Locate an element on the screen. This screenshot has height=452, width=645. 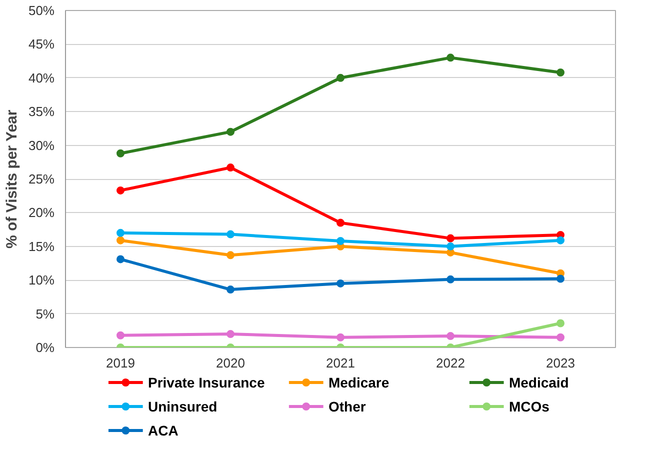
legend-label: Uninsured is located at coordinates (183, 406).